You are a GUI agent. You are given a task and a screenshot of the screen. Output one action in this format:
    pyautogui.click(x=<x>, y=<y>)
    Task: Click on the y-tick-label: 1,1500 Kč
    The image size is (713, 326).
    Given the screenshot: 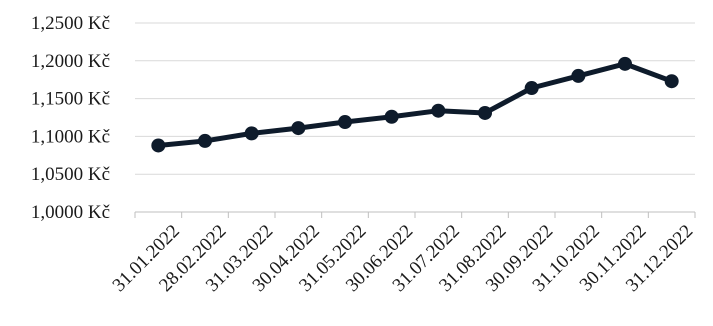 What is the action you would take?
    pyautogui.click(x=70, y=99)
    